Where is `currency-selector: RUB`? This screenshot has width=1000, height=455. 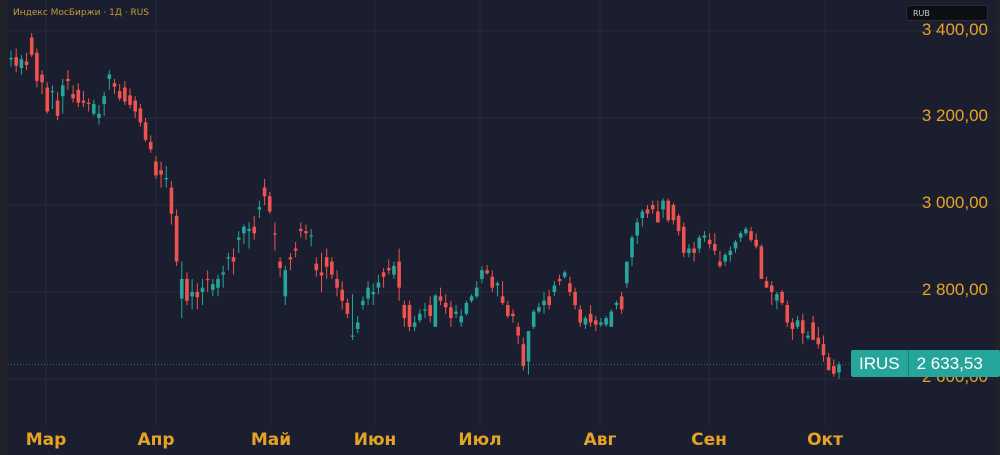 currency-selector: RUB is located at coordinates (947, 13).